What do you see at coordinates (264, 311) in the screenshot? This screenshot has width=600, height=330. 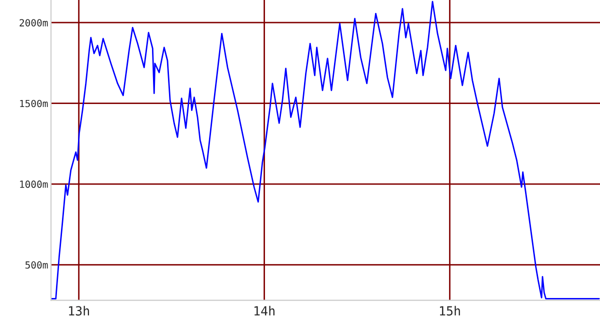 I see `x-tick-label: 14h` at bounding box center [264, 311].